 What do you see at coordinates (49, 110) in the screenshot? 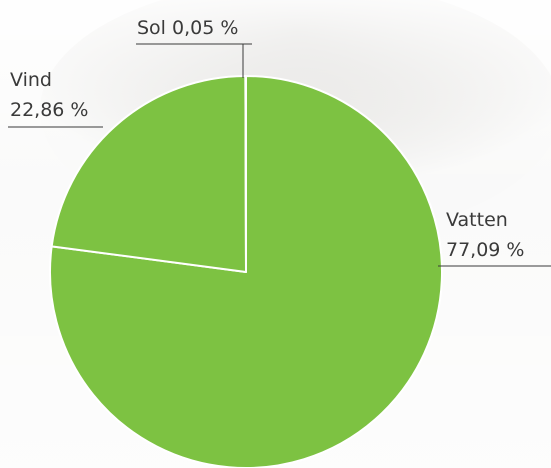
I see `slice-value-label: 22,86 %` at bounding box center [49, 110].